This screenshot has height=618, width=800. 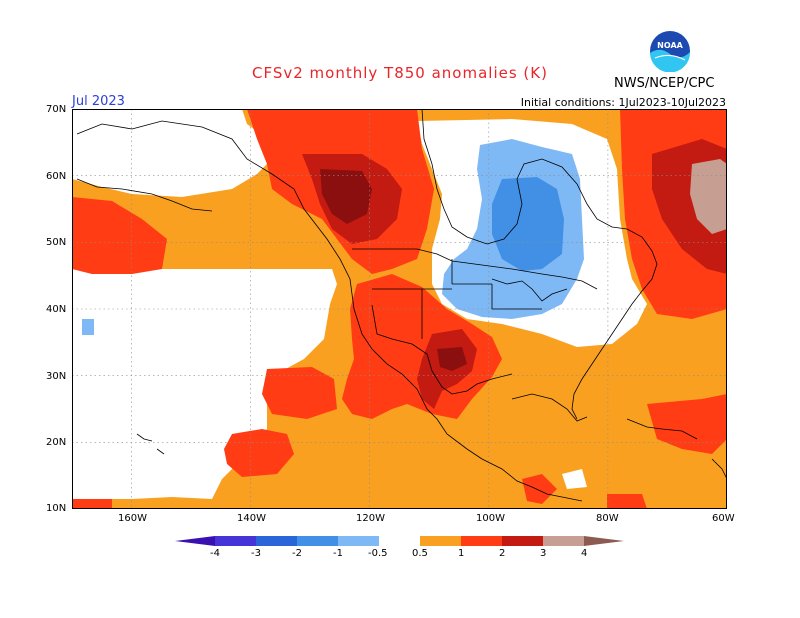 What do you see at coordinates (358, 541) in the screenshot?
I see `colorbar-minus1-minus0p5` at bounding box center [358, 541].